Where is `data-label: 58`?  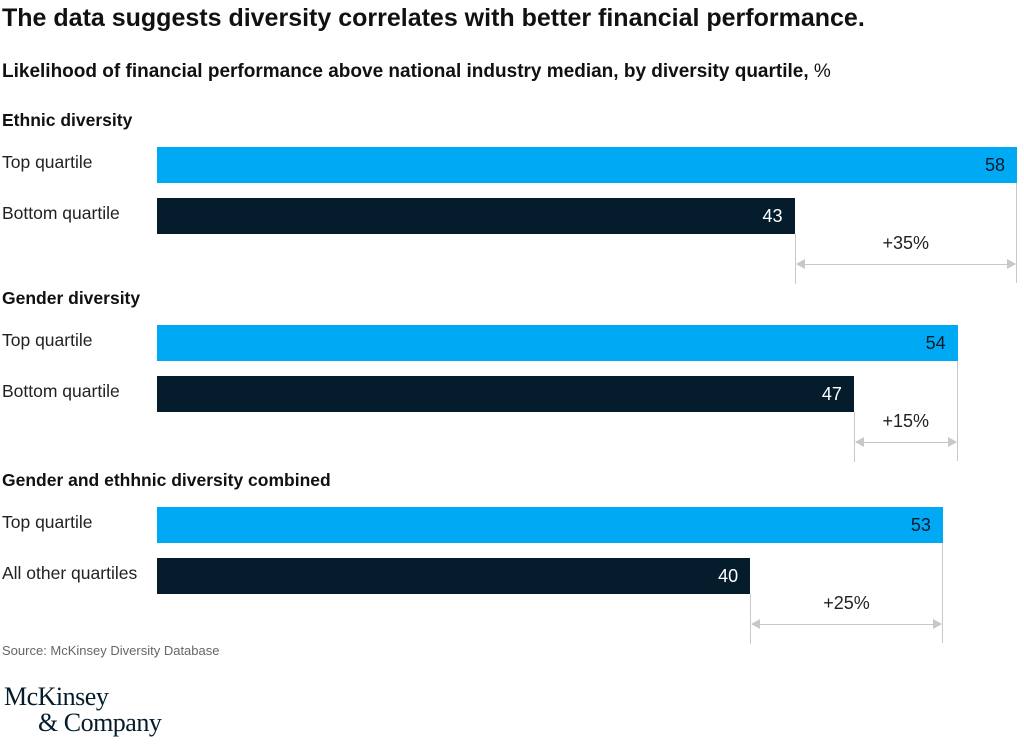
data-label: 58 is located at coordinates (994, 165).